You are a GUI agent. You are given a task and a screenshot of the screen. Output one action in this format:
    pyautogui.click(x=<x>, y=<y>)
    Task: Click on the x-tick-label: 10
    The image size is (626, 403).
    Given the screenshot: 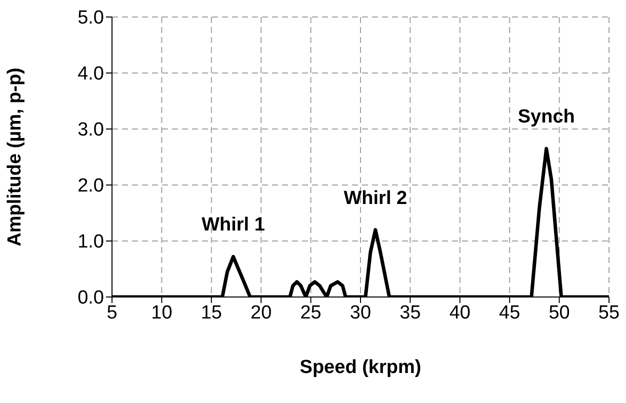 What is the action you would take?
    pyautogui.click(x=161, y=313)
    